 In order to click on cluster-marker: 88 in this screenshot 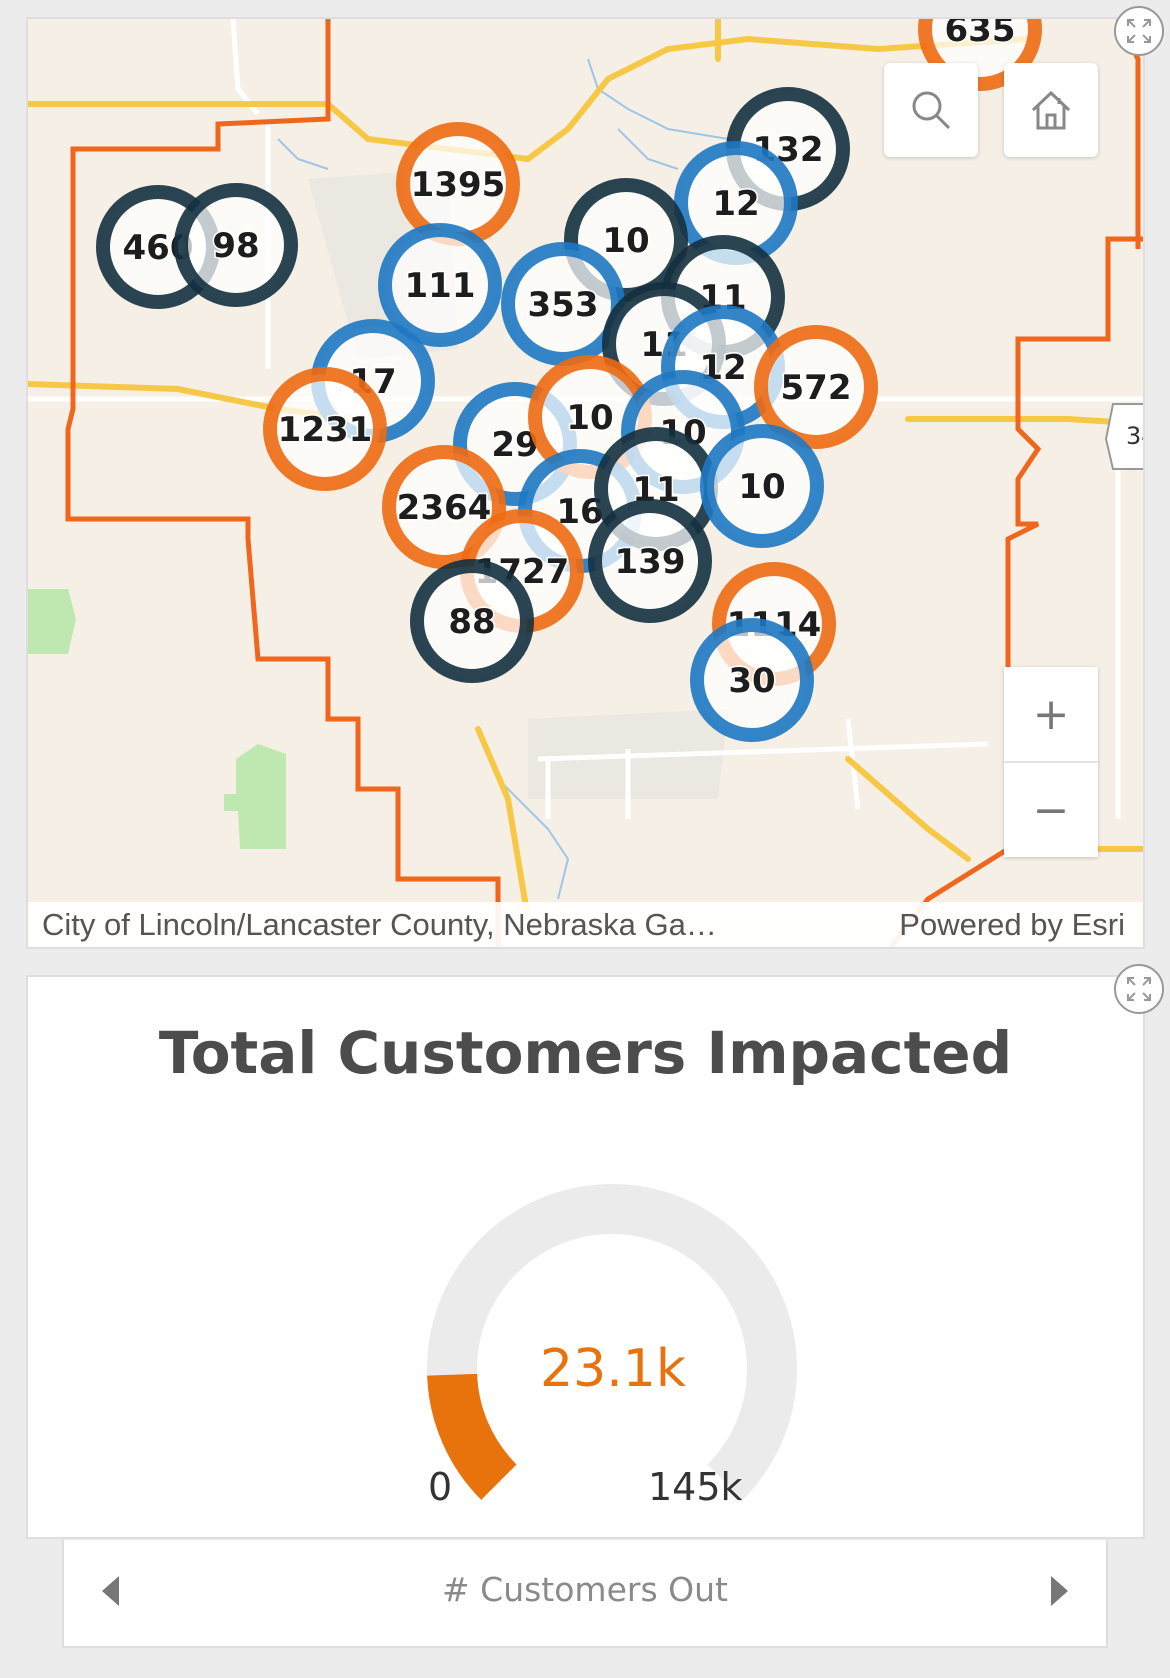, I will do `click(472, 621)`.